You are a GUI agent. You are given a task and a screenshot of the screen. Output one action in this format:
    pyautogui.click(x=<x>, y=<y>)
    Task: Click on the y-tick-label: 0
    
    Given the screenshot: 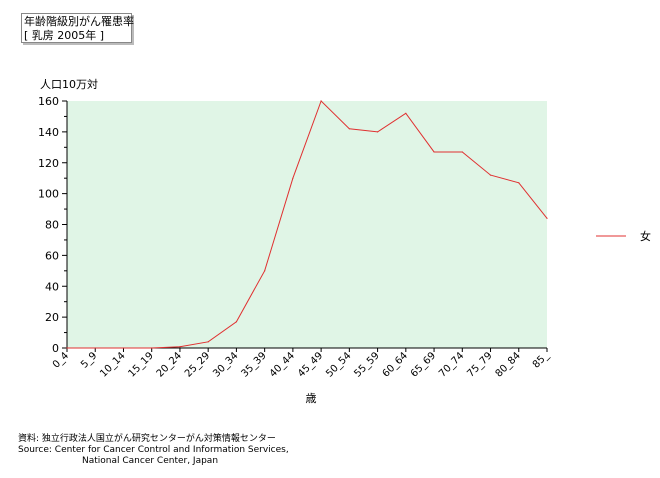 What is the action you would take?
    pyautogui.click(x=55, y=348)
    